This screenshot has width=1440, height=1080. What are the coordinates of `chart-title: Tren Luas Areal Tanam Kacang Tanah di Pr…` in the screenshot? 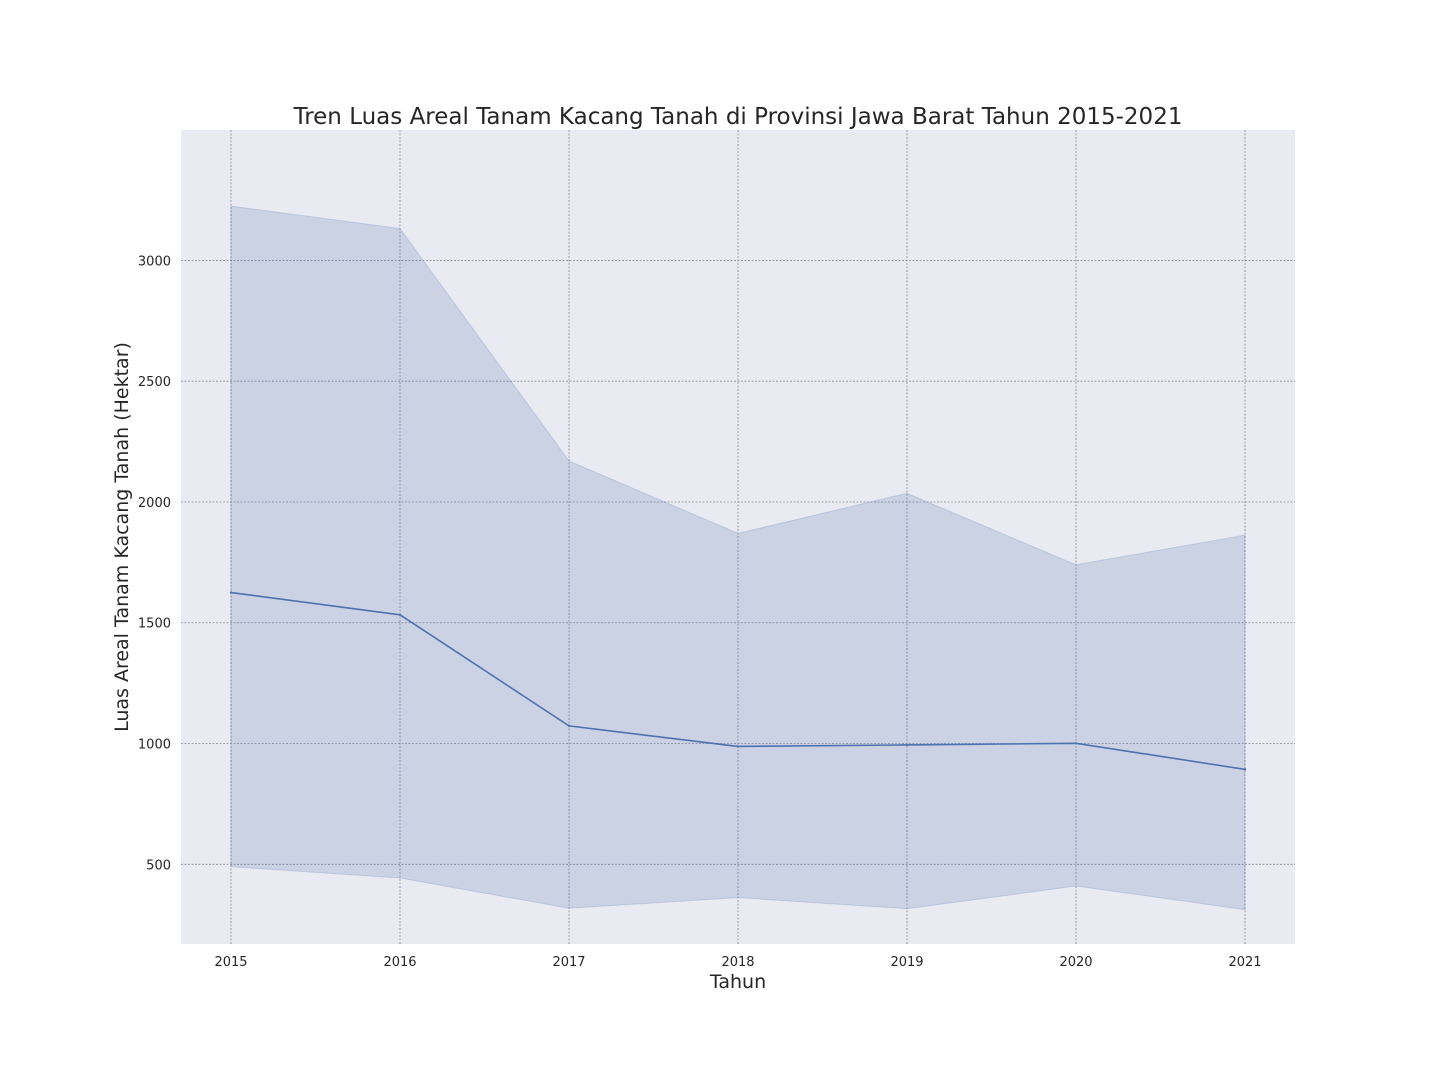 It's located at (738, 117).